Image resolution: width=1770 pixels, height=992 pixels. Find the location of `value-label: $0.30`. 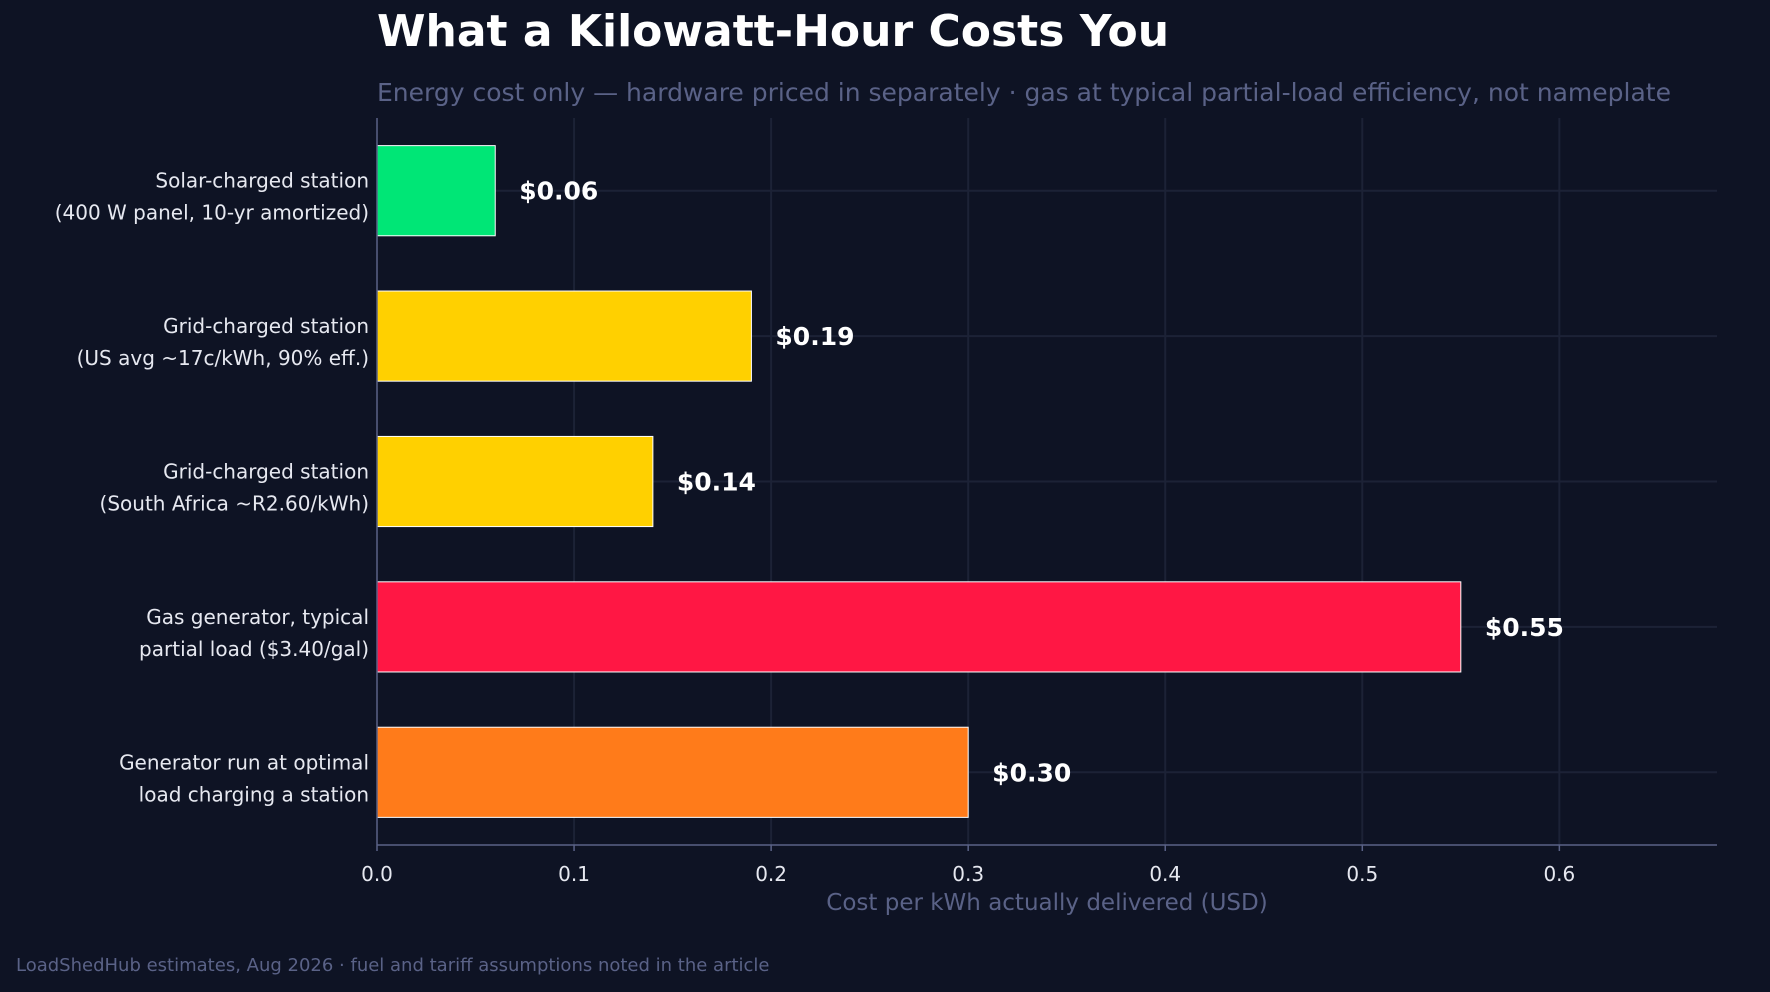

value-label: $0.30 is located at coordinates (1031, 772).